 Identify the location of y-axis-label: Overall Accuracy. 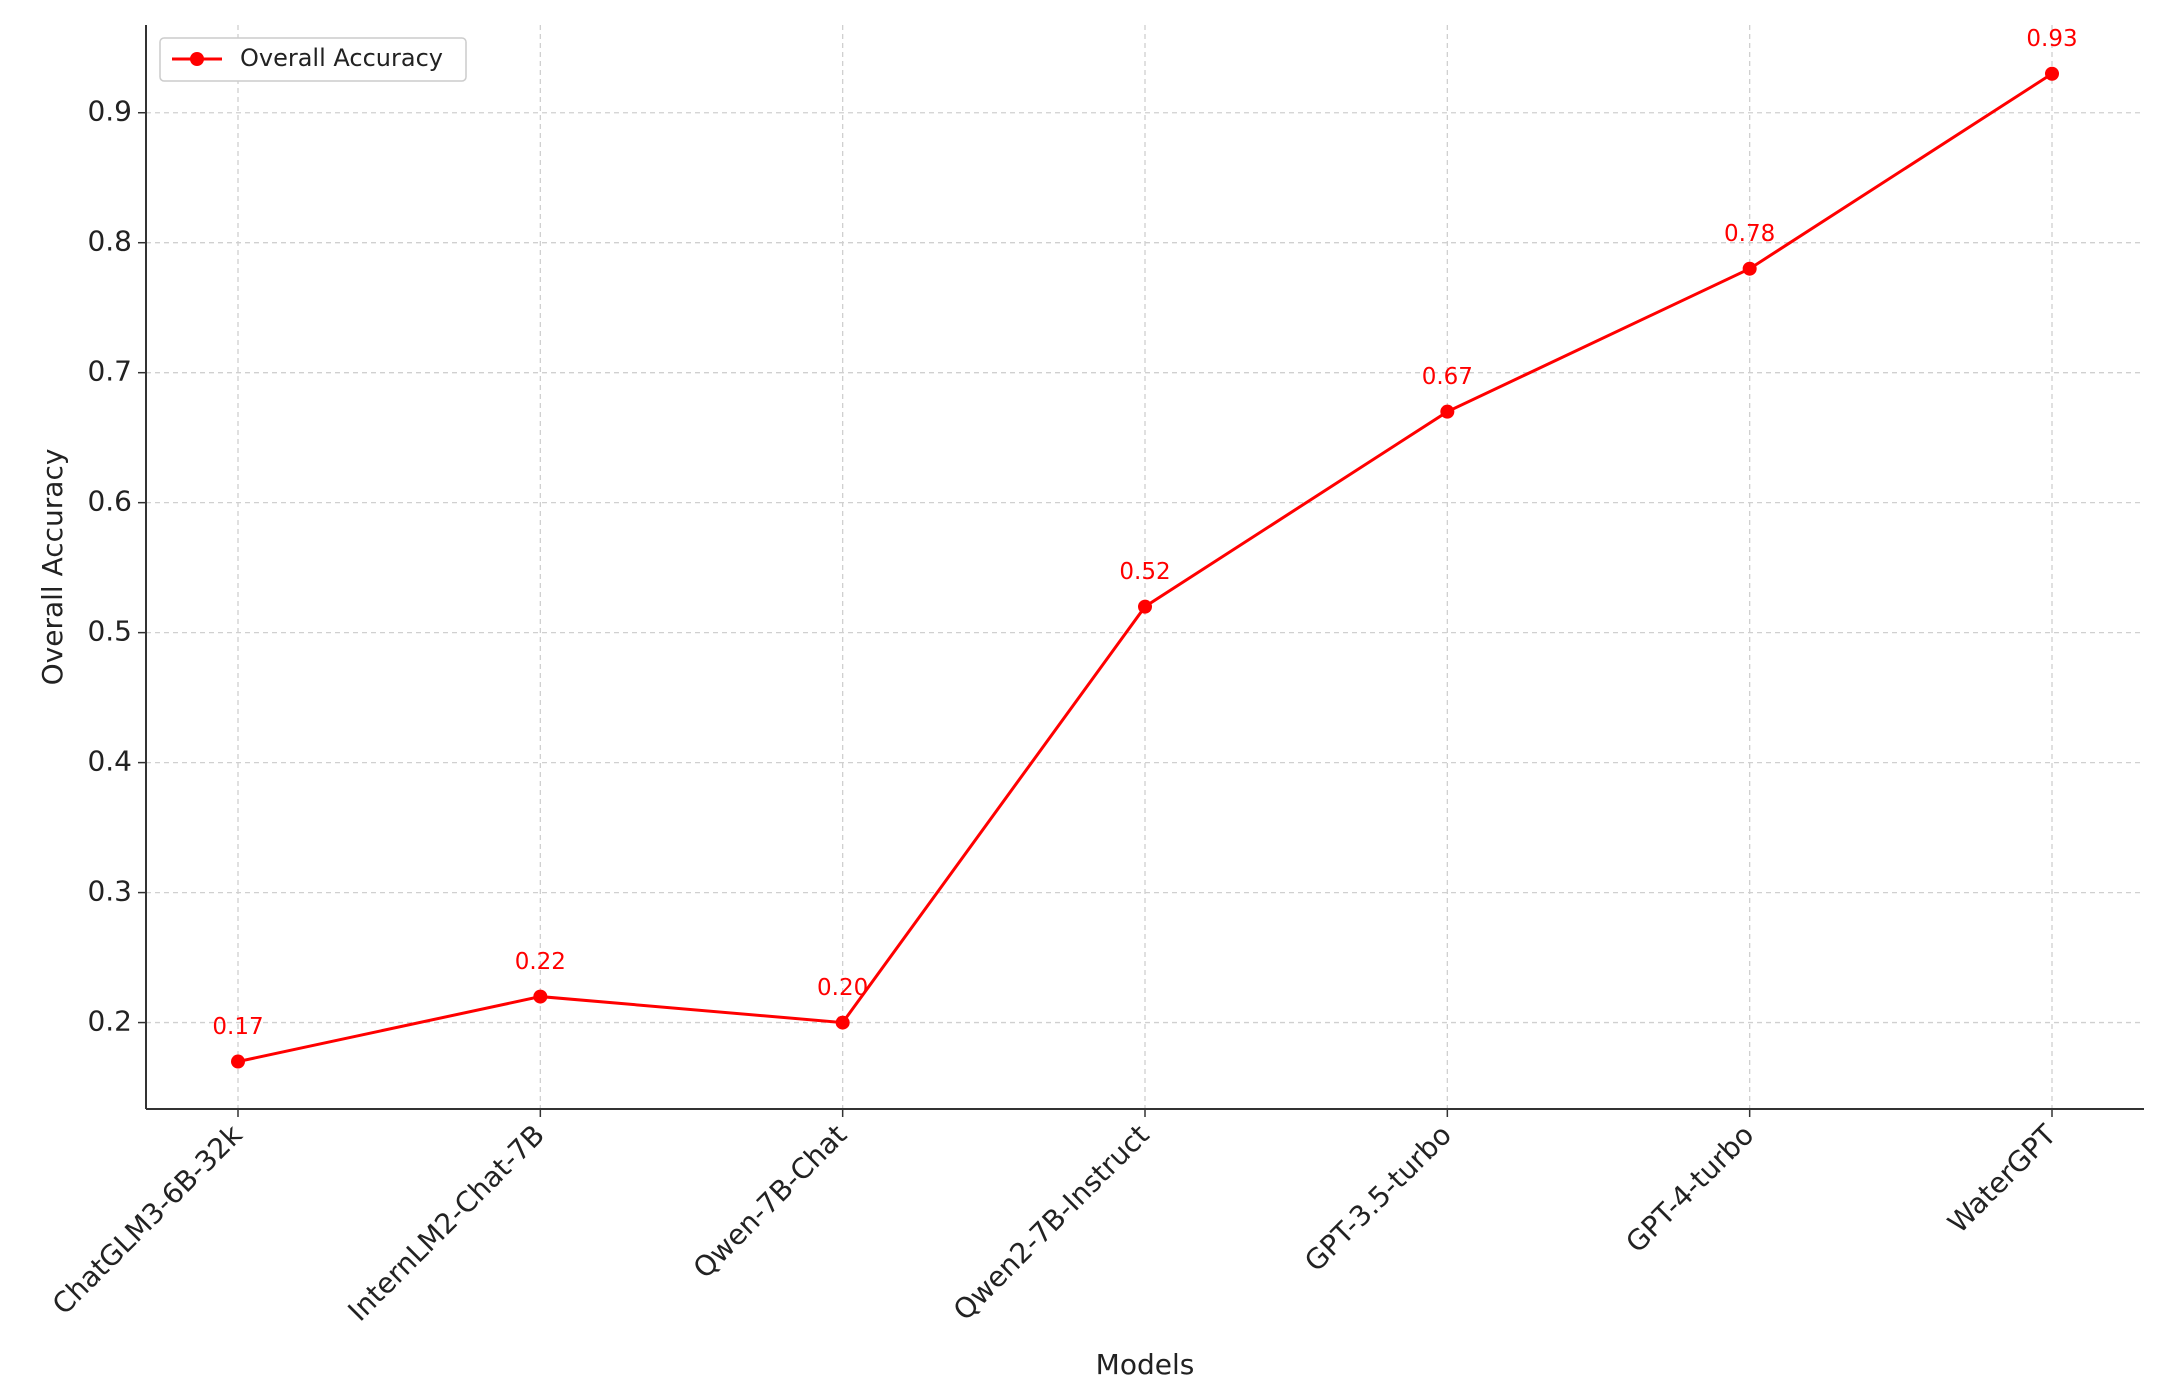
(52, 567).